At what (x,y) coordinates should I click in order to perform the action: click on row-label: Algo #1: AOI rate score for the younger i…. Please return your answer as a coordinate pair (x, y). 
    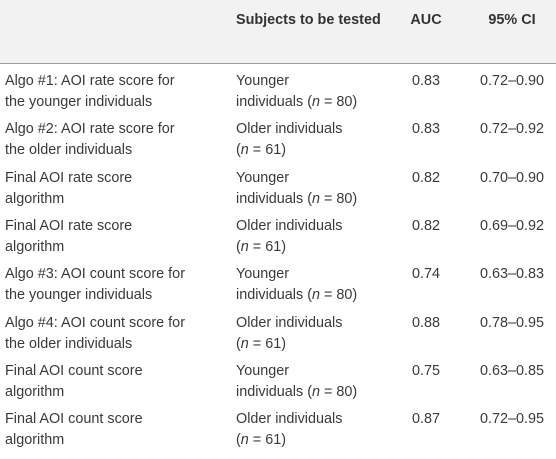
    Looking at the image, I should click on (90, 92).